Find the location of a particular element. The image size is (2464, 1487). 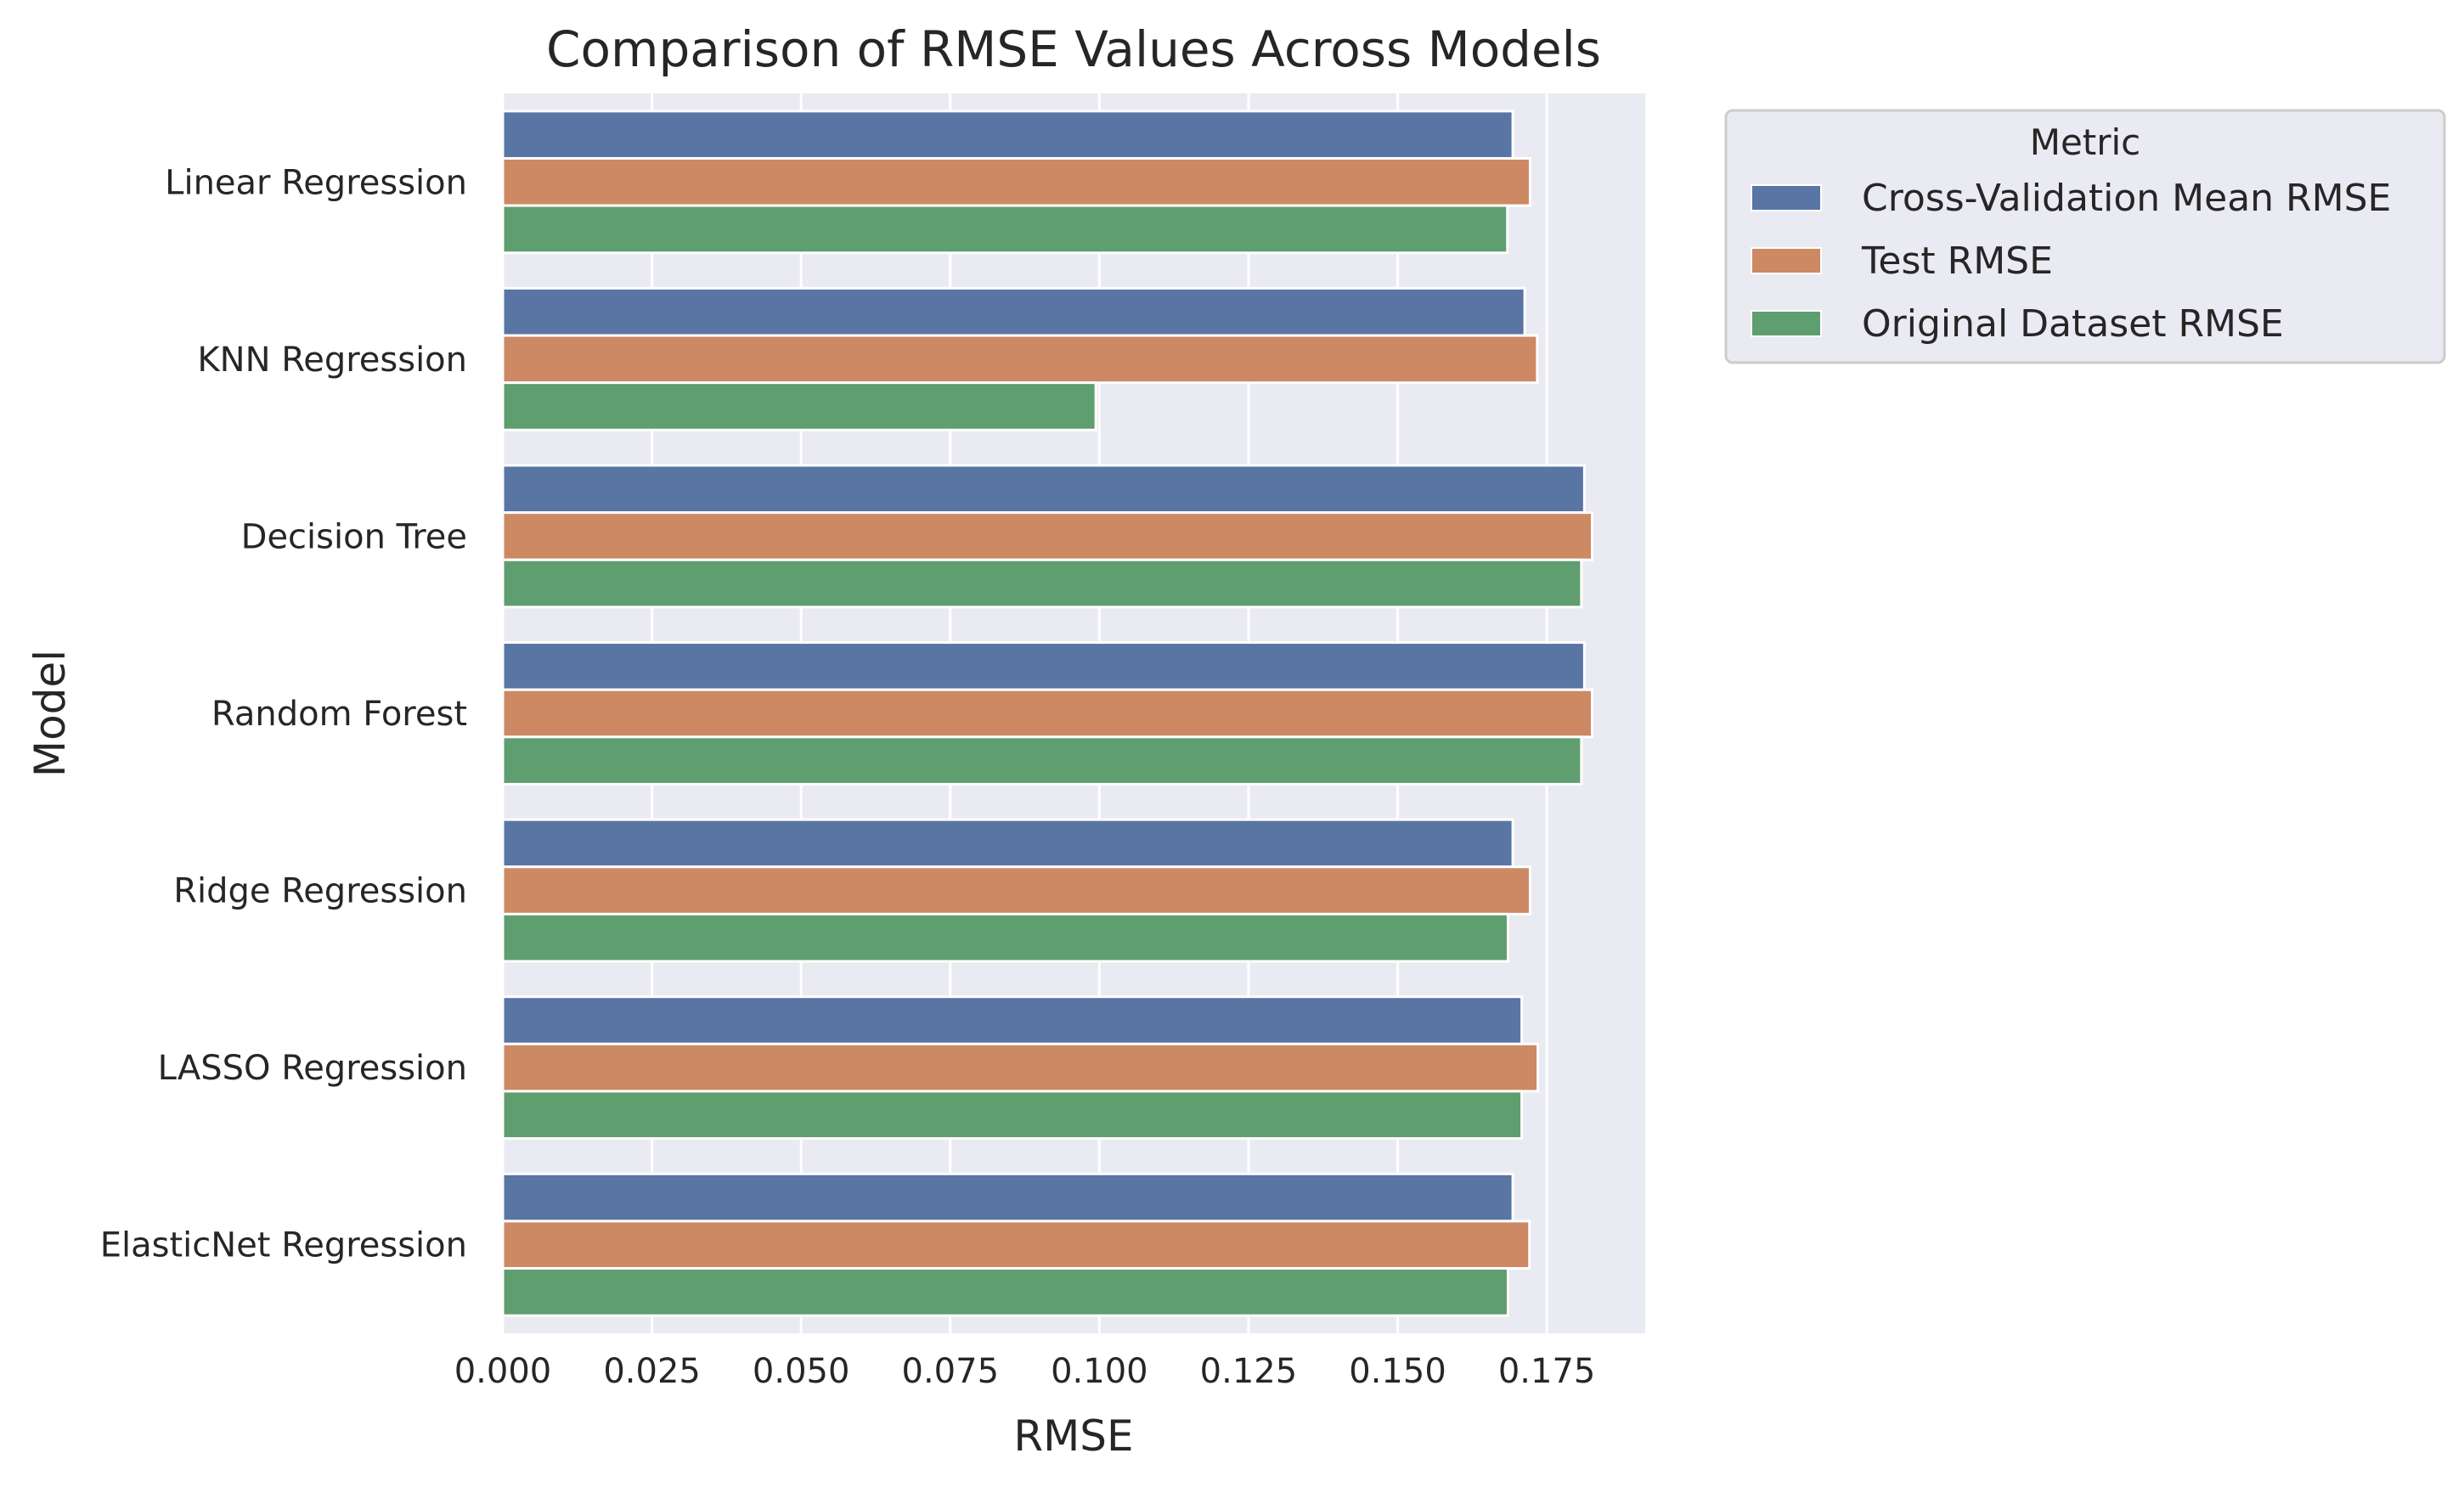

chart-title: Comparison of RMSE Values Across Models is located at coordinates (1073, 49).